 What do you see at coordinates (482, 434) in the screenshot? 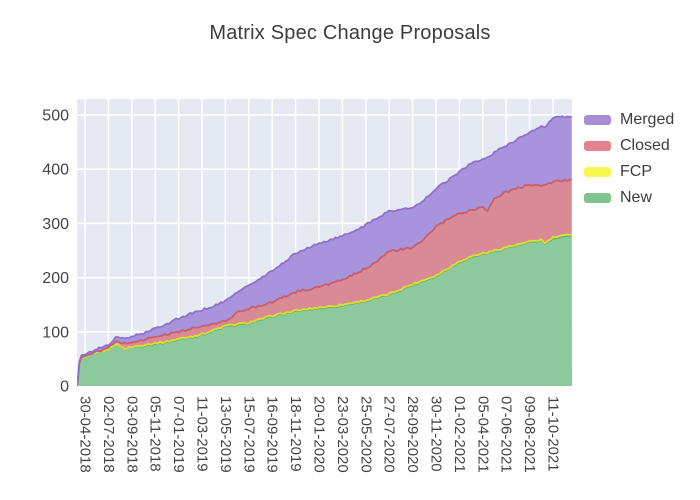
I see `x-tick-label: 05-04-2021` at bounding box center [482, 434].